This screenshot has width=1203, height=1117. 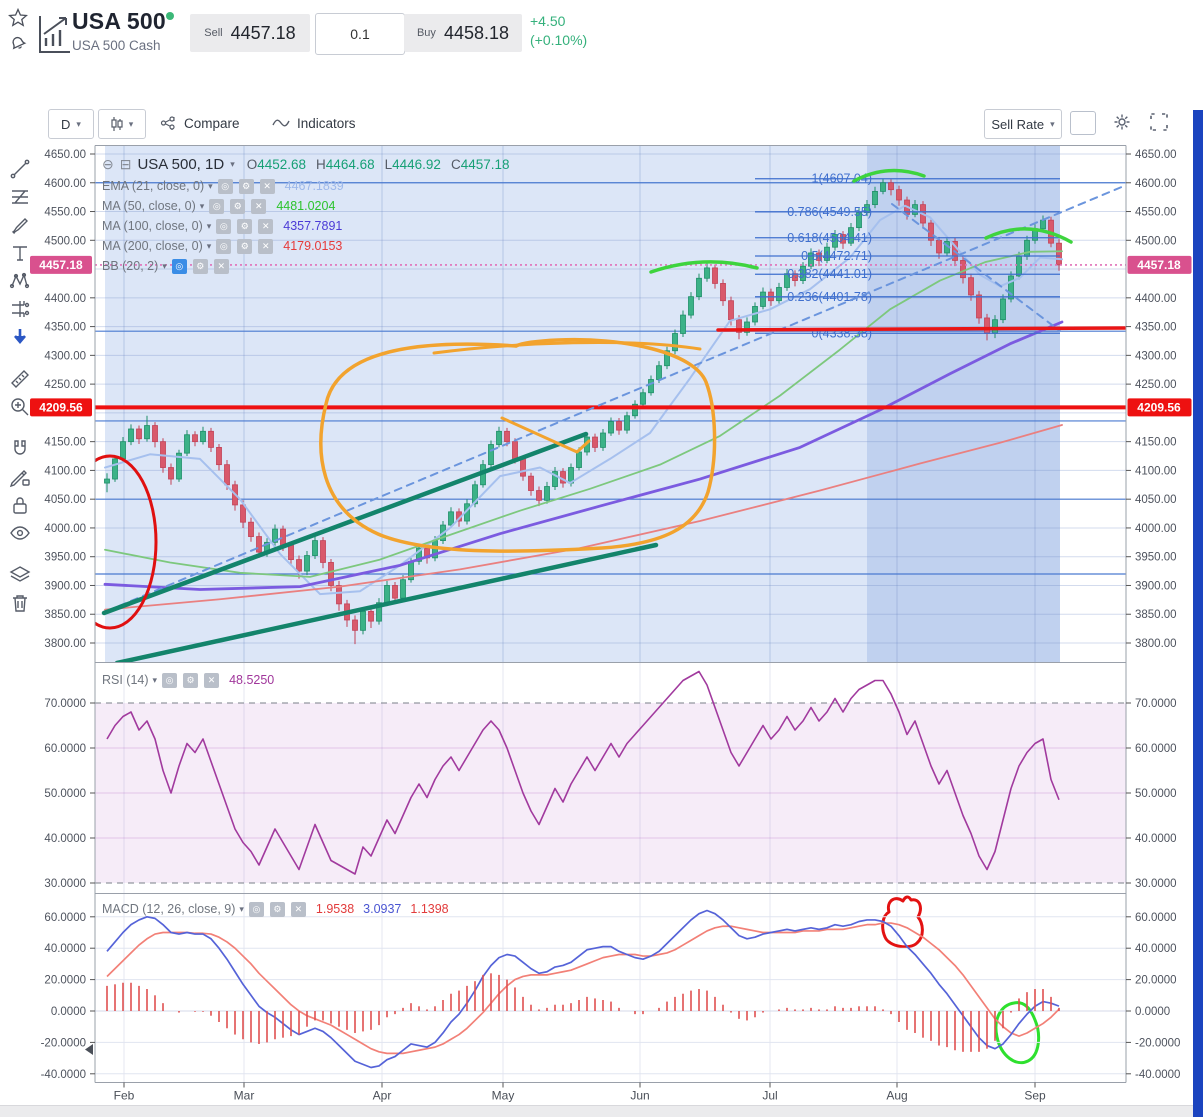 What do you see at coordinates (20, 575) in the screenshot?
I see `layers-tool-icon` at bounding box center [20, 575].